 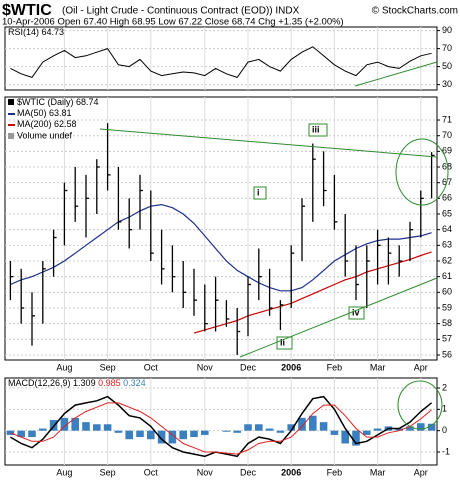 What do you see at coordinates (39, 383) in the screenshot?
I see `label: MACD(12,26,9)` at bounding box center [39, 383].